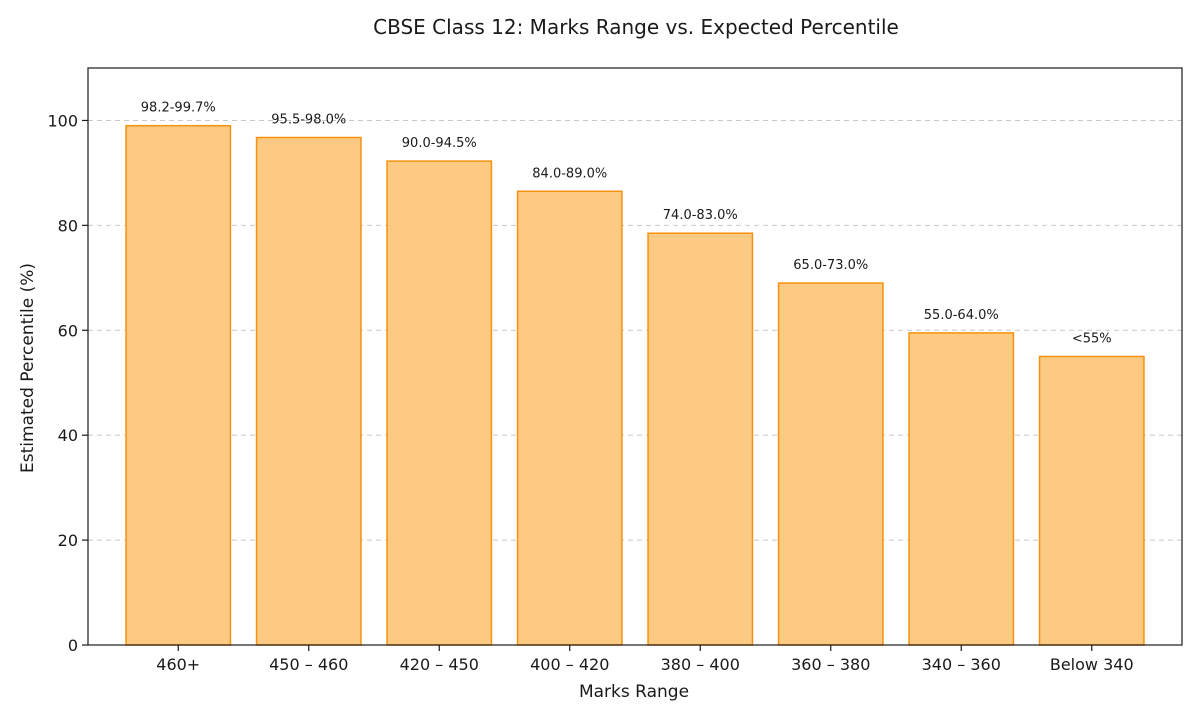 This screenshot has height=720, width=1200. What do you see at coordinates (68, 435) in the screenshot?
I see `y-tick-label-40: 40` at bounding box center [68, 435].